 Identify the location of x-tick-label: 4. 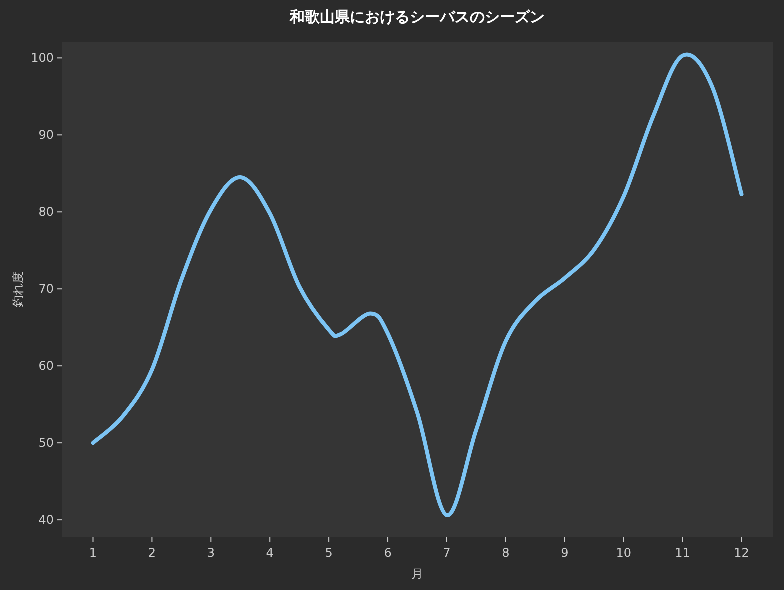
(270, 553).